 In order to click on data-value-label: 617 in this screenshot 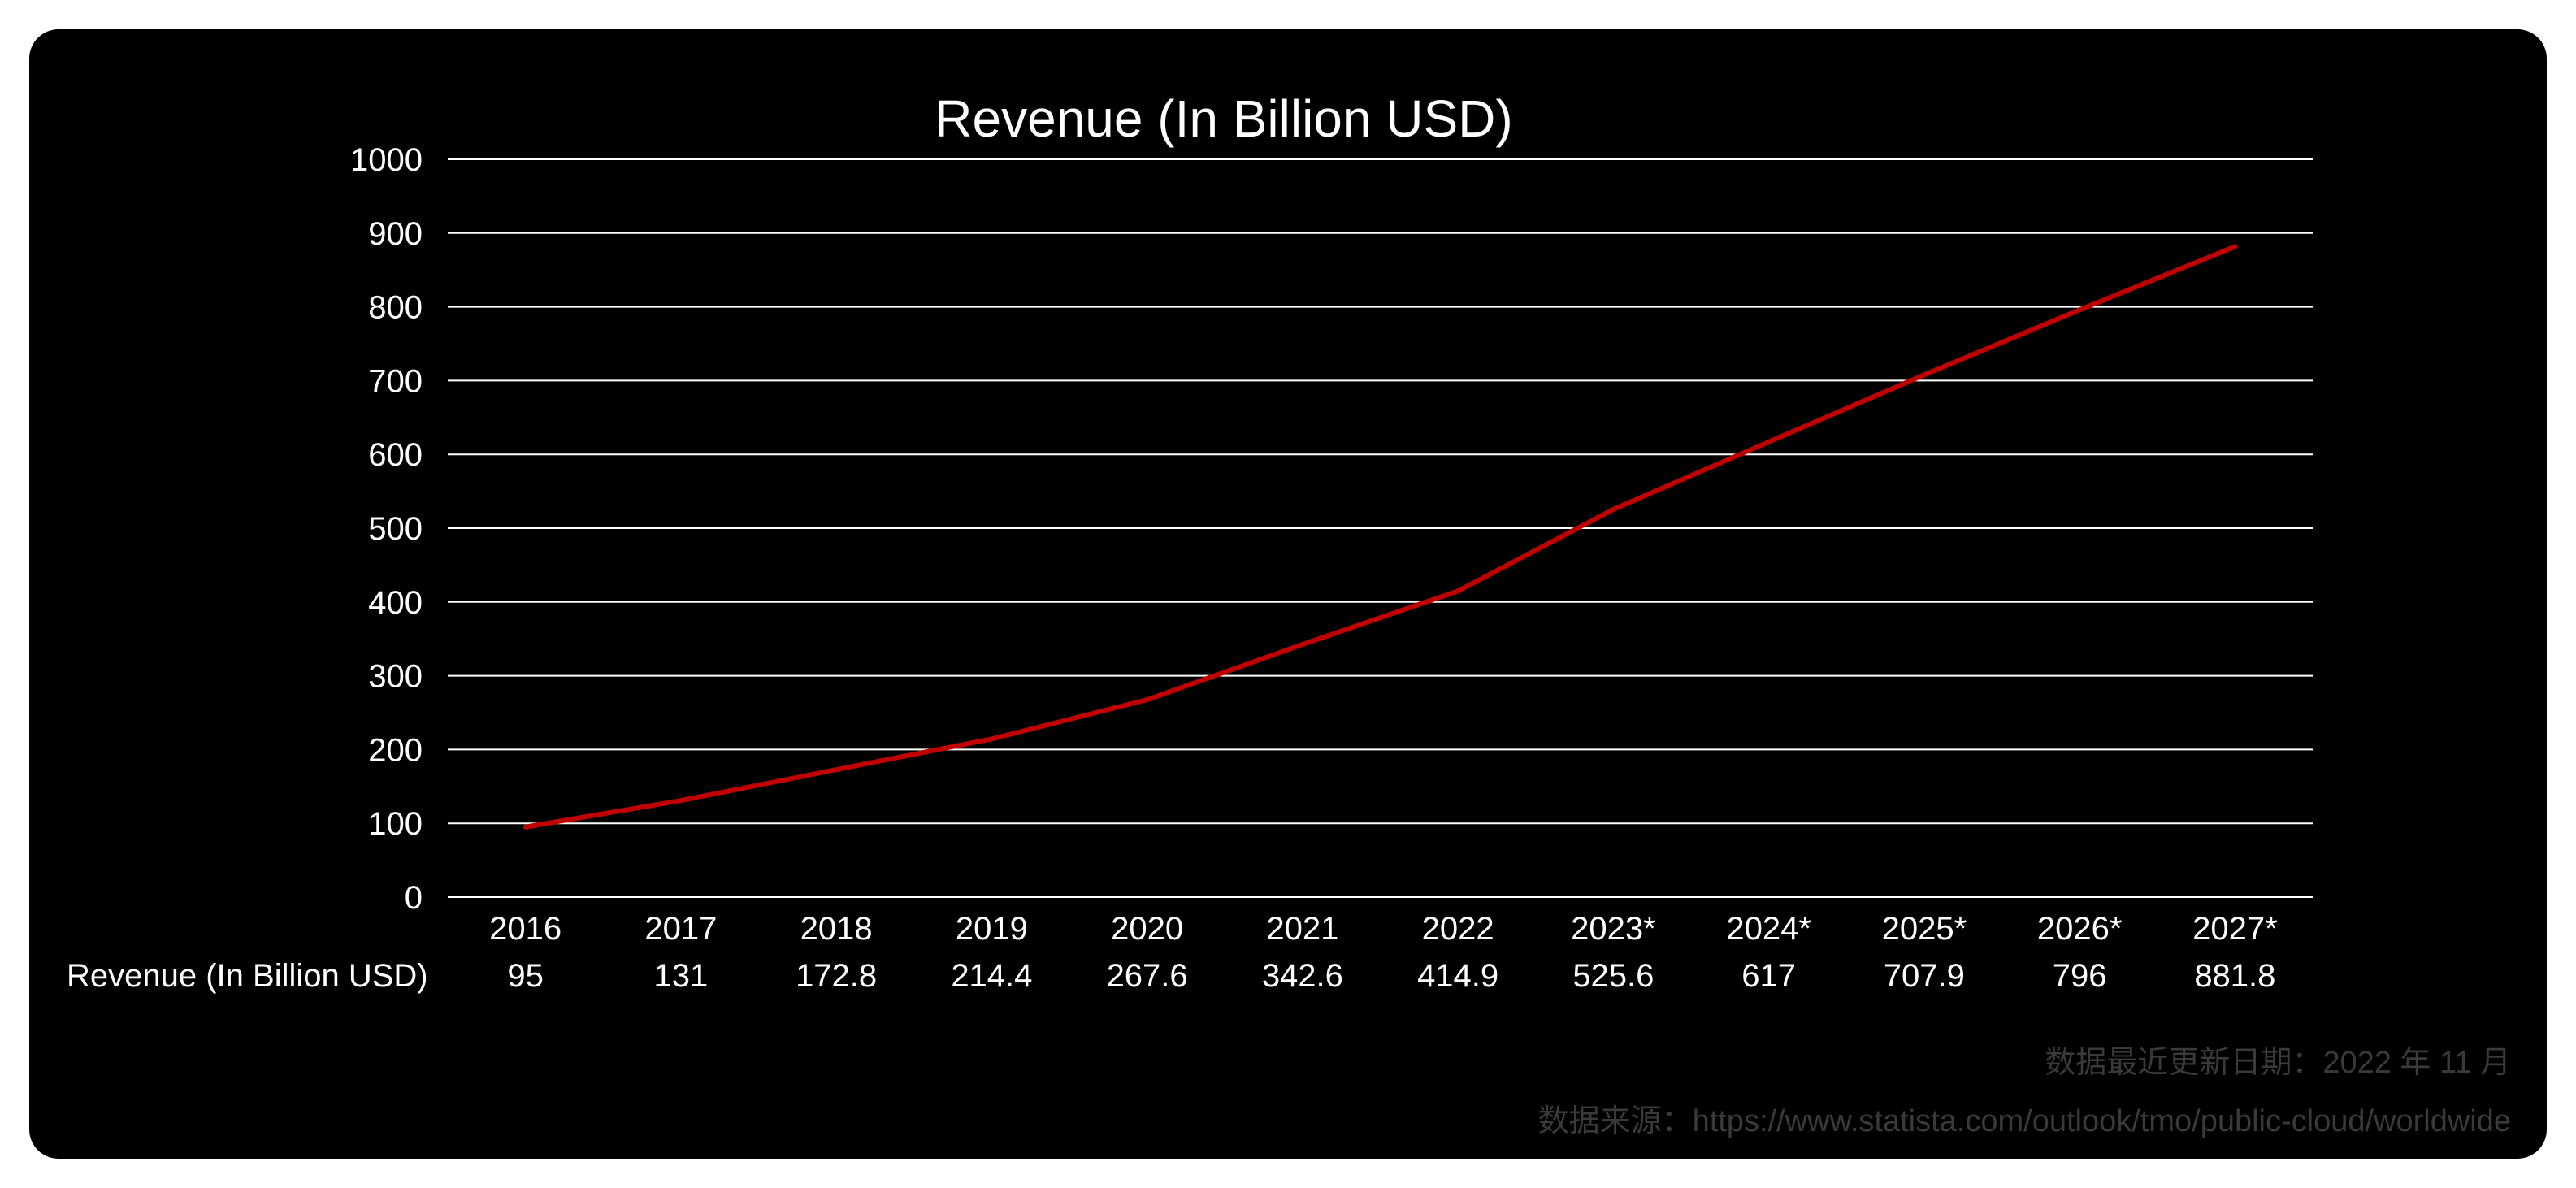, I will do `click(1769, 976)`.